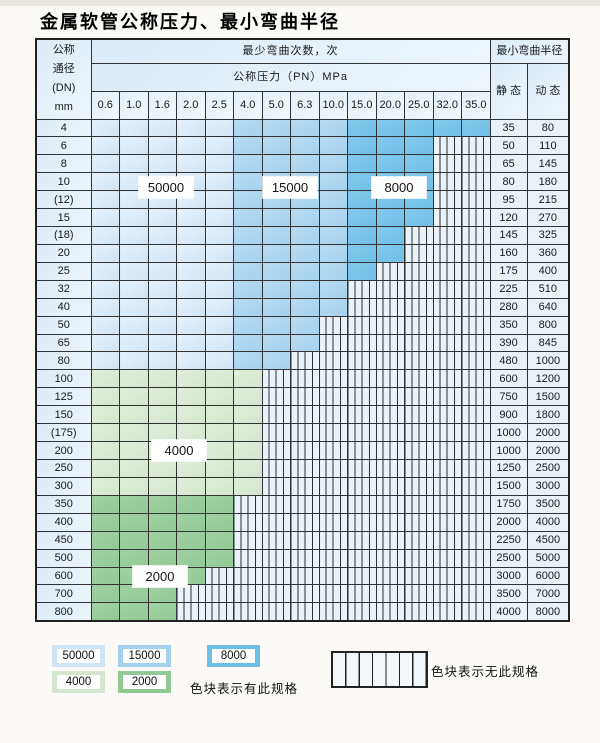 Image resolution: width=600 pixels, height=743 pixels. What do you see at coordinates (63, 107) in the screenshot?
I see `dn-header-line: mm` at bounding box center [63, 107].